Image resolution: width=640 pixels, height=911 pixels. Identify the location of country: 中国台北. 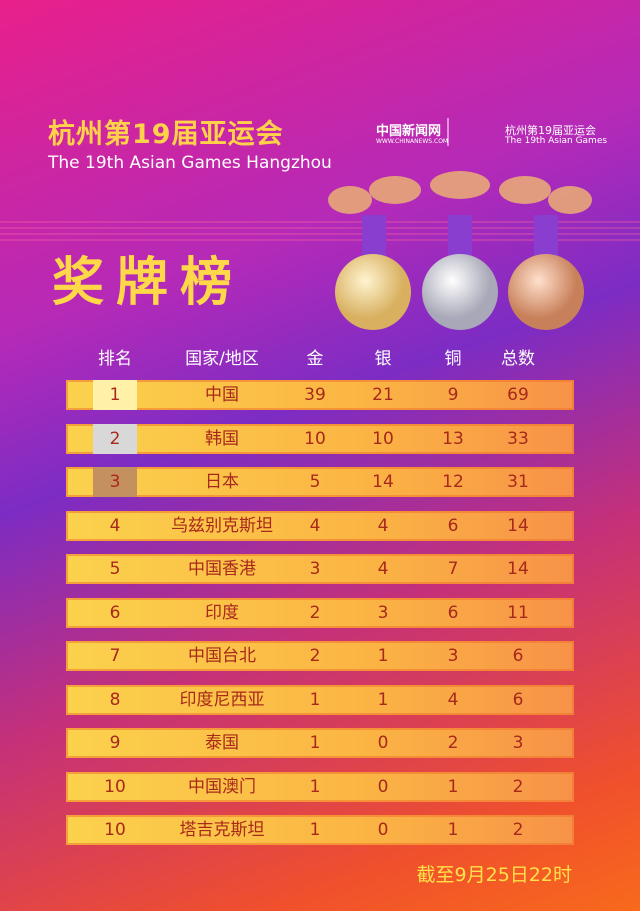
(222, 656).